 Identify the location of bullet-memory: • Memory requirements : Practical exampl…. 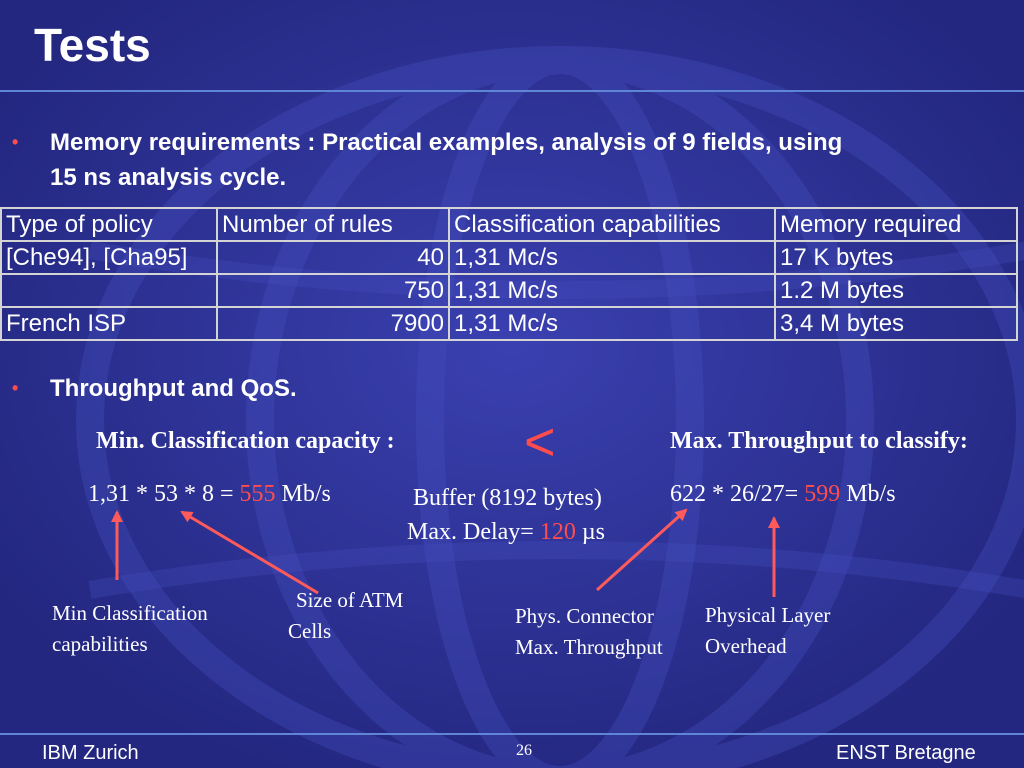
(505, 160).